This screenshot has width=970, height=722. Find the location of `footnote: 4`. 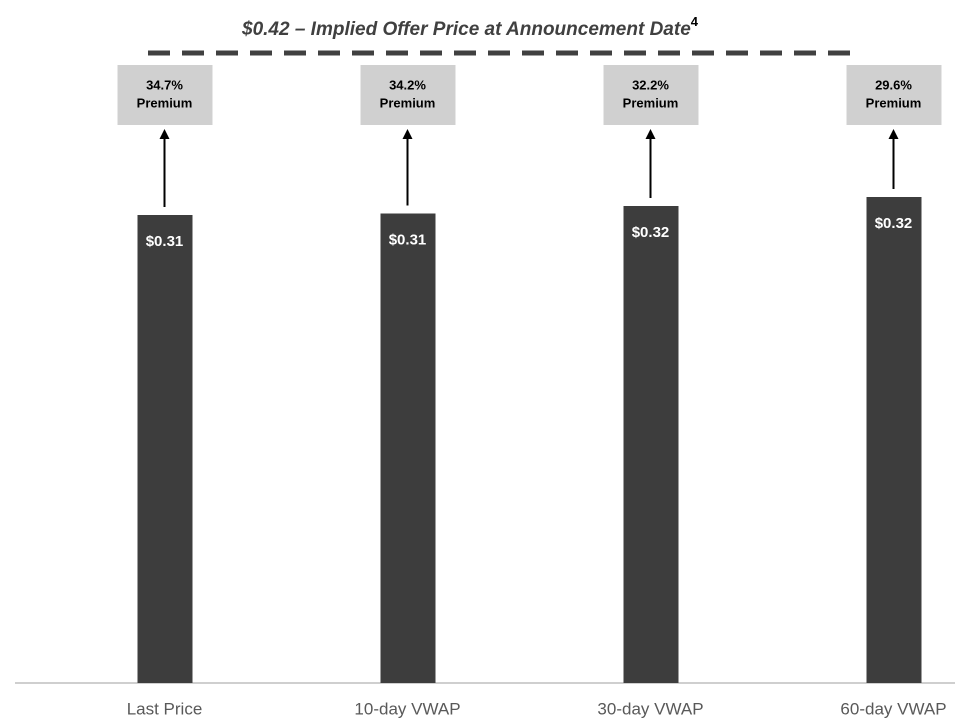

footnote: 4 is located at coordinates (695, 21).